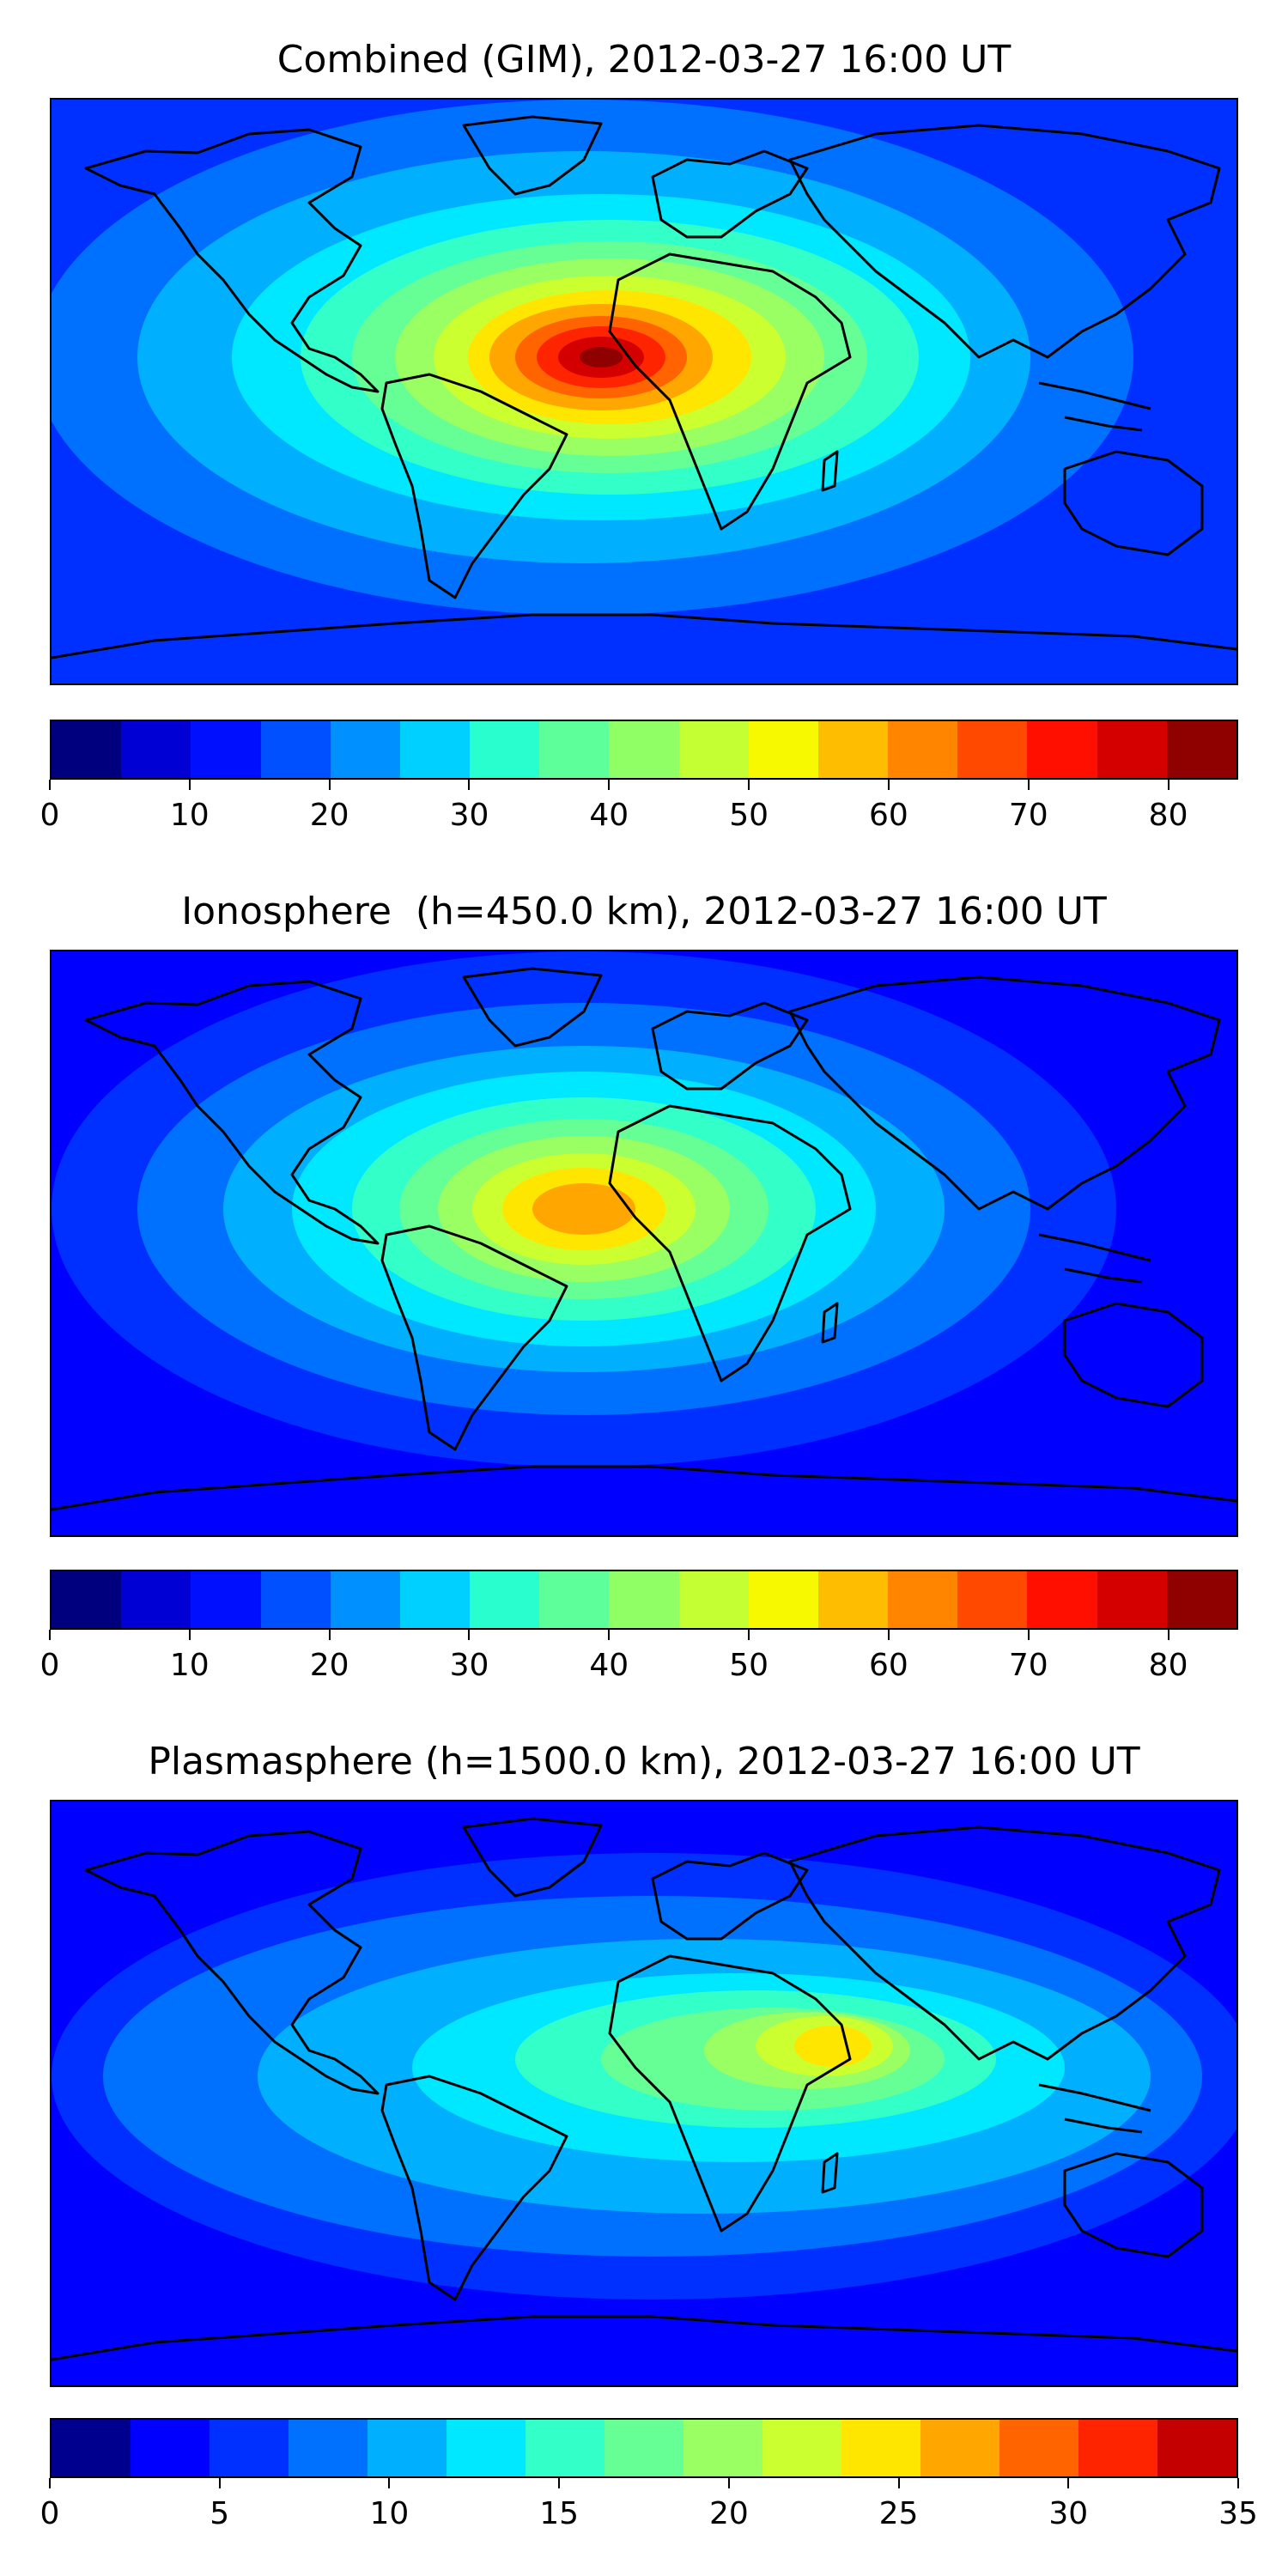 This screenshot has width=1288, height=2576. I want to click on colorbar-tick-label: 70, so click(1028, 815).